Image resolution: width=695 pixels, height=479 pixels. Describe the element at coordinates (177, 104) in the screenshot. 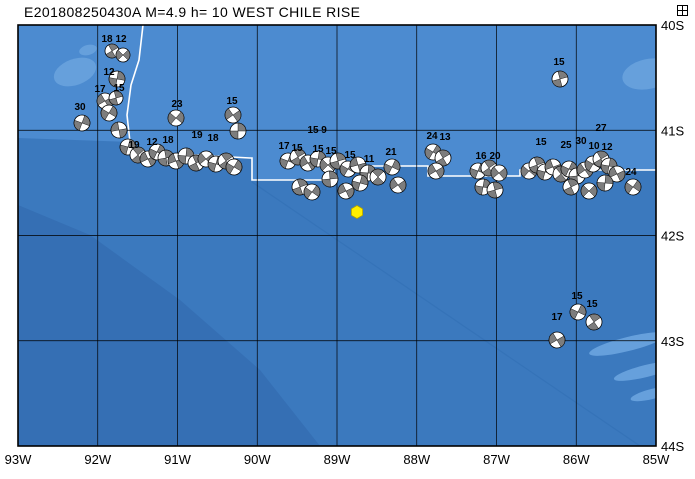

I see `depth-label: 23` at that location.